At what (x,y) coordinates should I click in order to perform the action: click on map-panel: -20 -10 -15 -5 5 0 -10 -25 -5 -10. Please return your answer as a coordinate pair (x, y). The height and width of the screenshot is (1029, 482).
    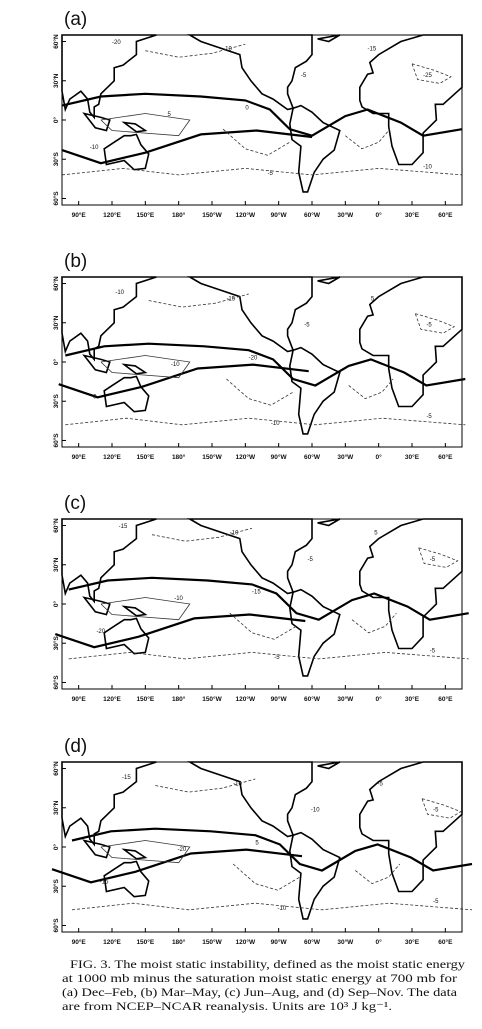
    Looking at the image, I should click on (262, 120).